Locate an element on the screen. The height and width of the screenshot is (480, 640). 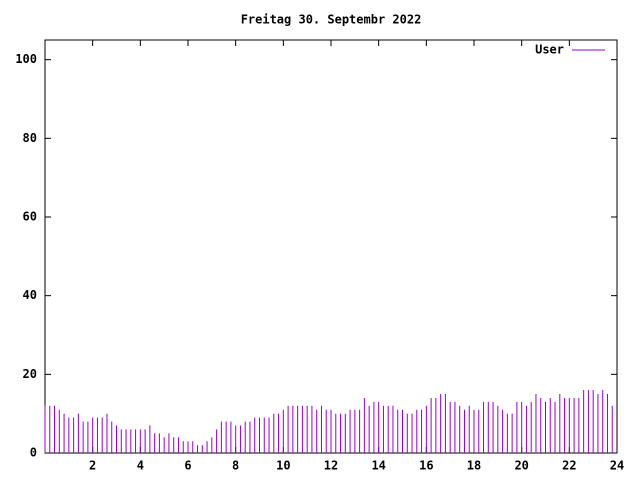
x-tick-label: 22 is located at coordinates (569, 466).